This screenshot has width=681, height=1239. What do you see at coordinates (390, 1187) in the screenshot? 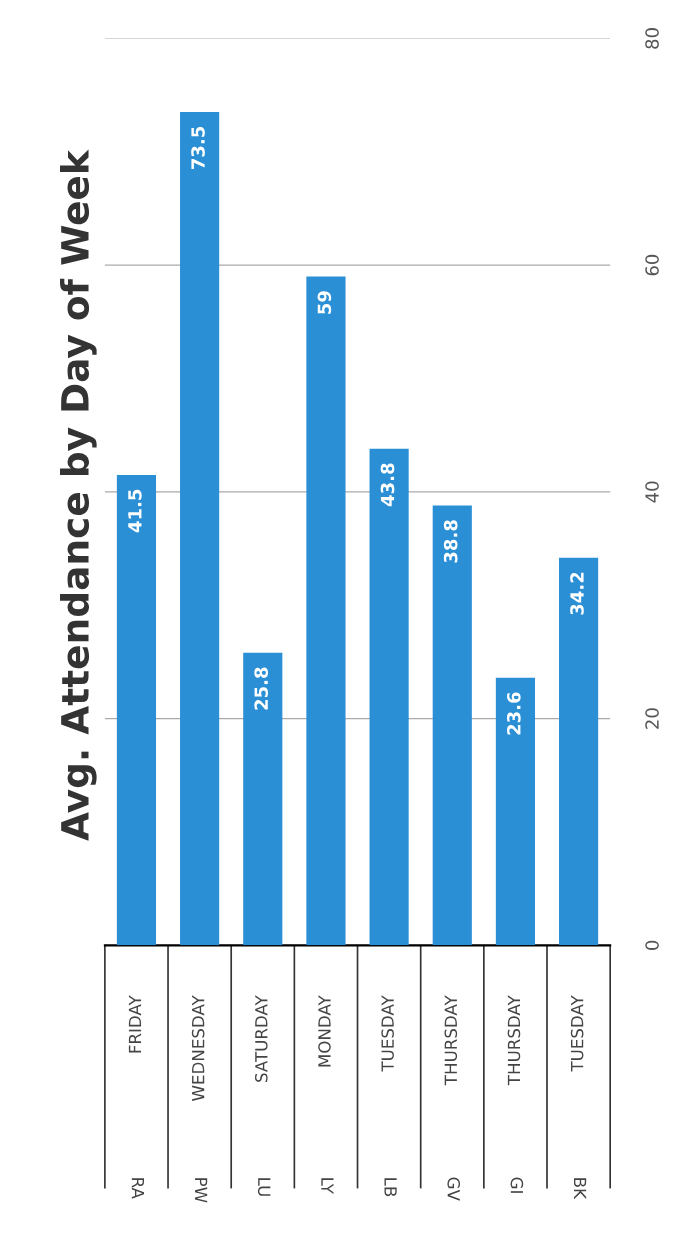
I see `text: LB` at bounding box center [390, 1187].